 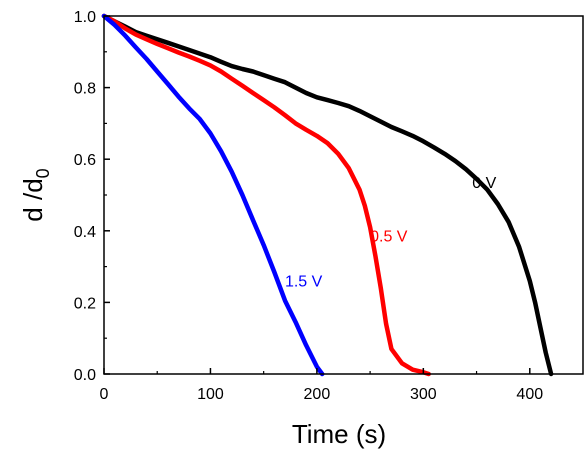 I want to click on y-tick-label: 0.6, so click(x=85, y=160).